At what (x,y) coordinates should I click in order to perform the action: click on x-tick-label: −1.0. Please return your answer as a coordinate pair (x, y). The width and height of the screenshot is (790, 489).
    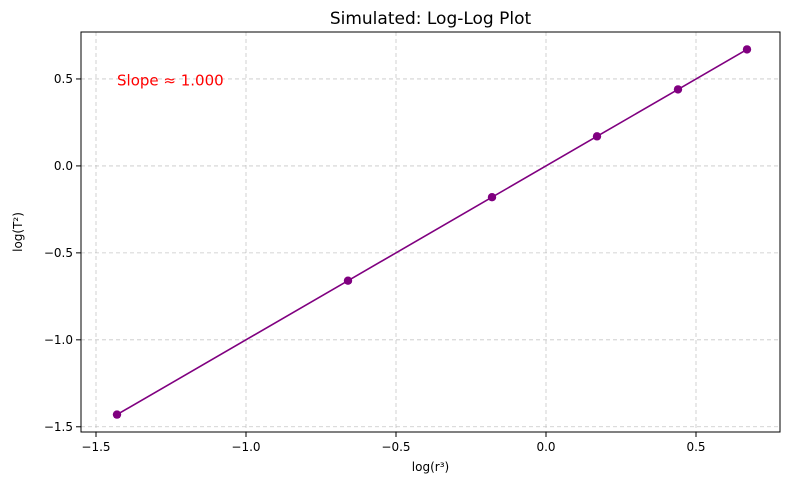
    Looking at the image, I should click on (245, 447).